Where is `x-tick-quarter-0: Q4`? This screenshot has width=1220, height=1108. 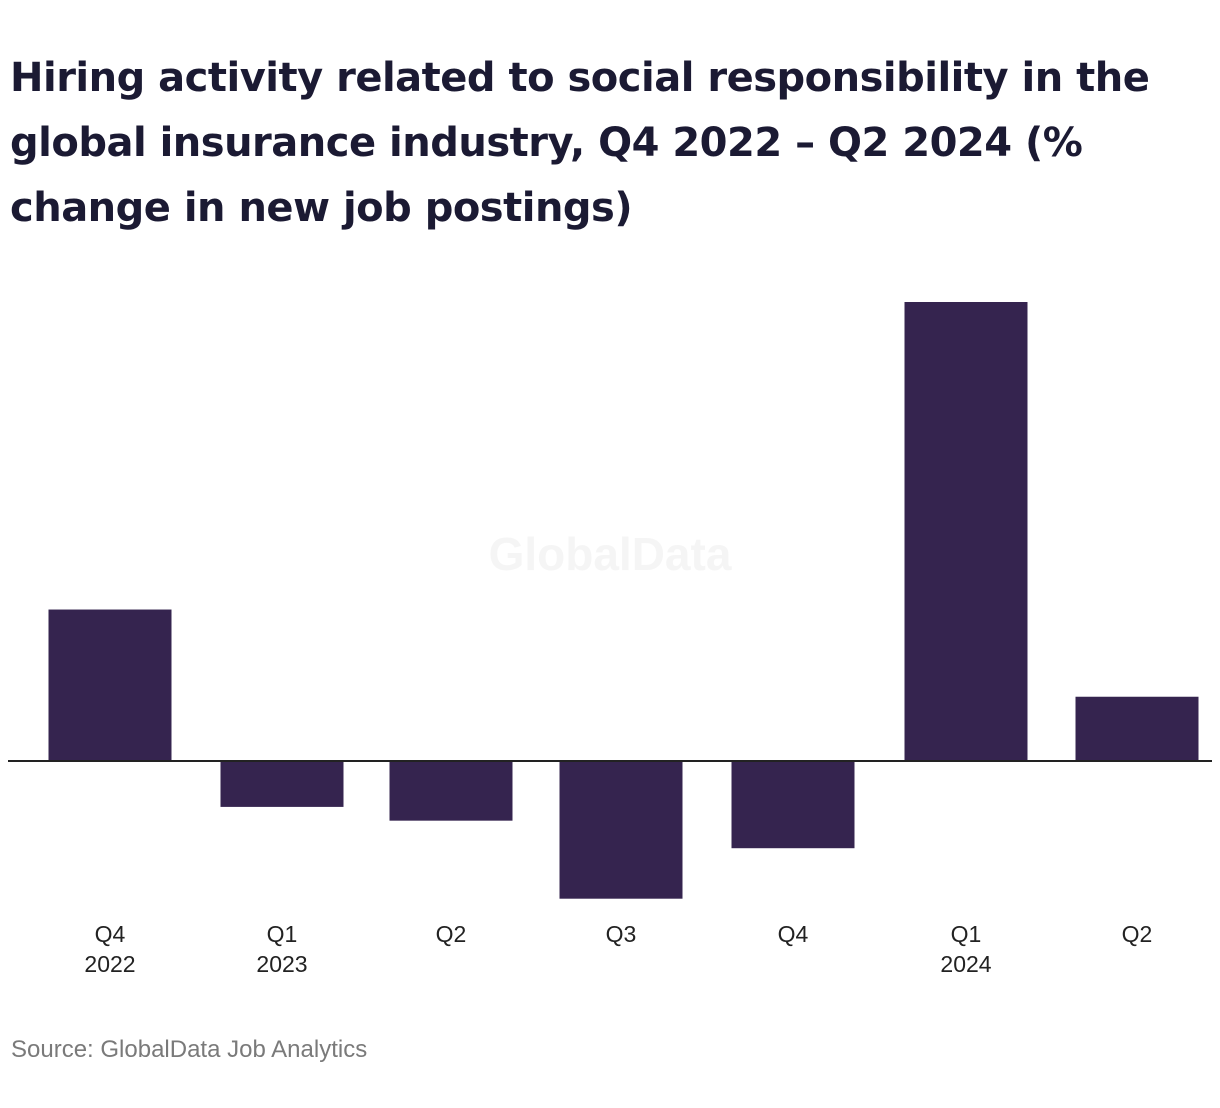 x-tick-quarter-0: Q4 is located at coordinates (110, 934).